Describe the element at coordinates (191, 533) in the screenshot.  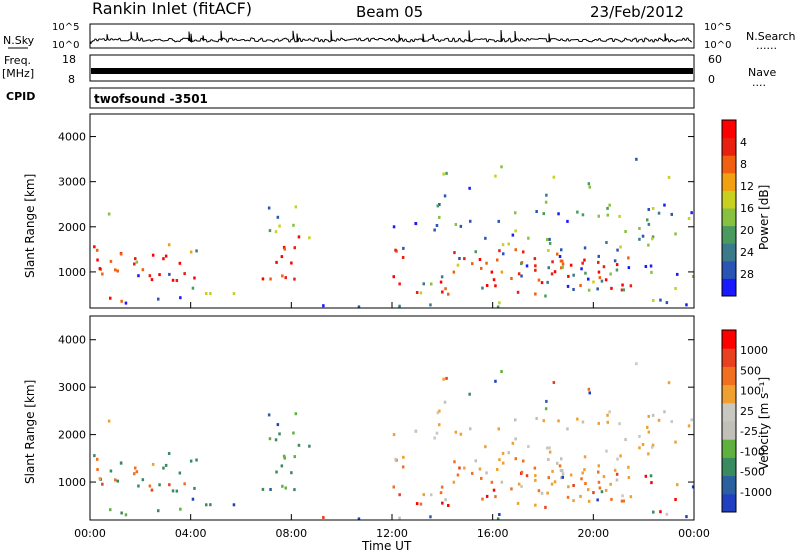
I see `x-tick-label: 04:00` at that location.